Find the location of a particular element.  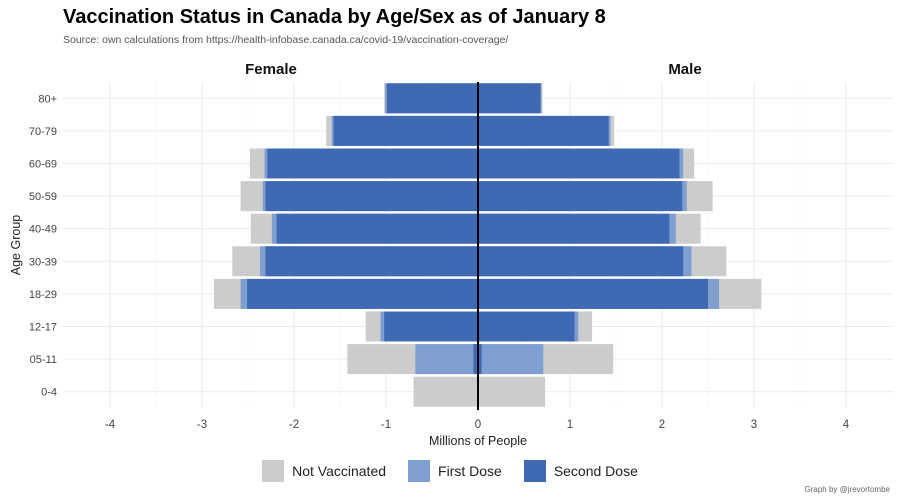

legend-swatch-not-vaccinated is located at coordinates (273, 471).